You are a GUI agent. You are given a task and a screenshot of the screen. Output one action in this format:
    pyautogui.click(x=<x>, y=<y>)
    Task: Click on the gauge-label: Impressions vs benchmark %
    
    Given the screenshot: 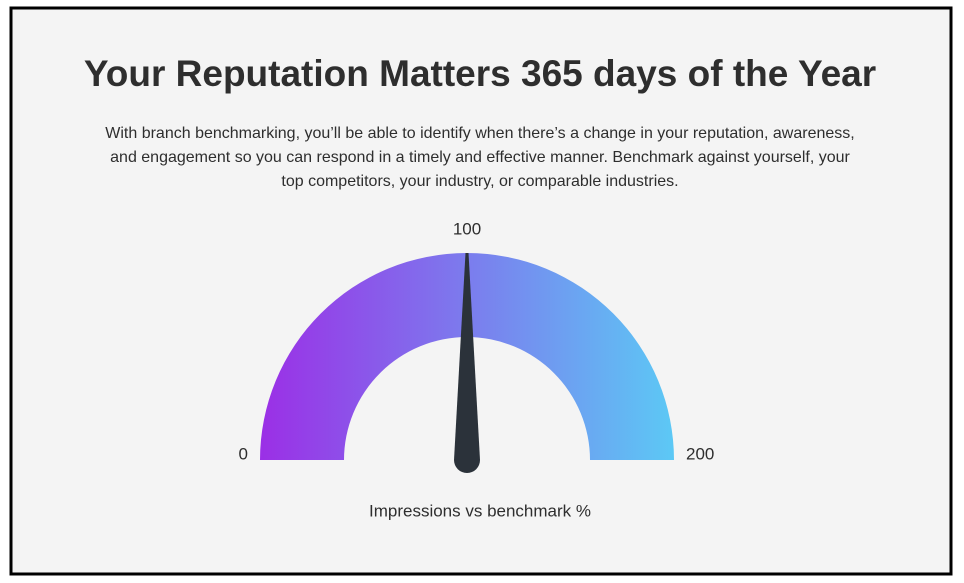 What is the action you would take?
    pyautogui.click(x=480, y=510)
    